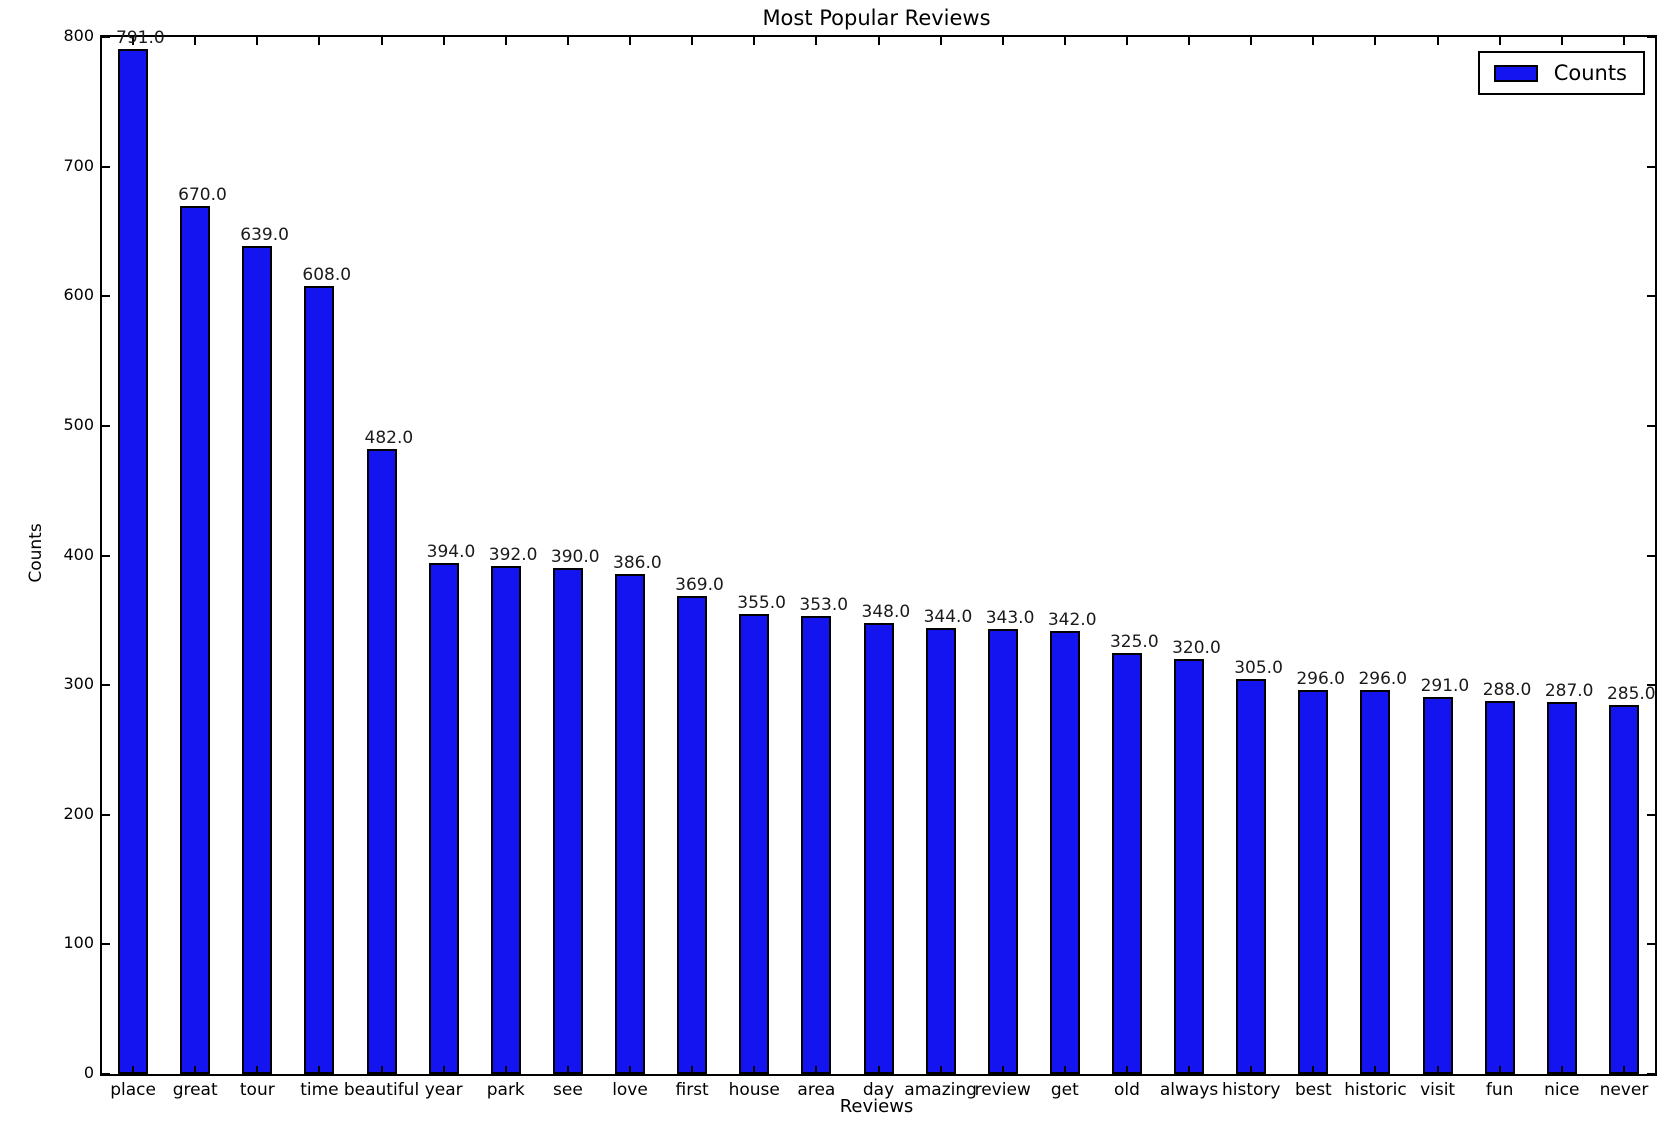  Describe the element at coordinates (1499, 1090) in the screenshot. I see `x-tick-label: fun` at that location.